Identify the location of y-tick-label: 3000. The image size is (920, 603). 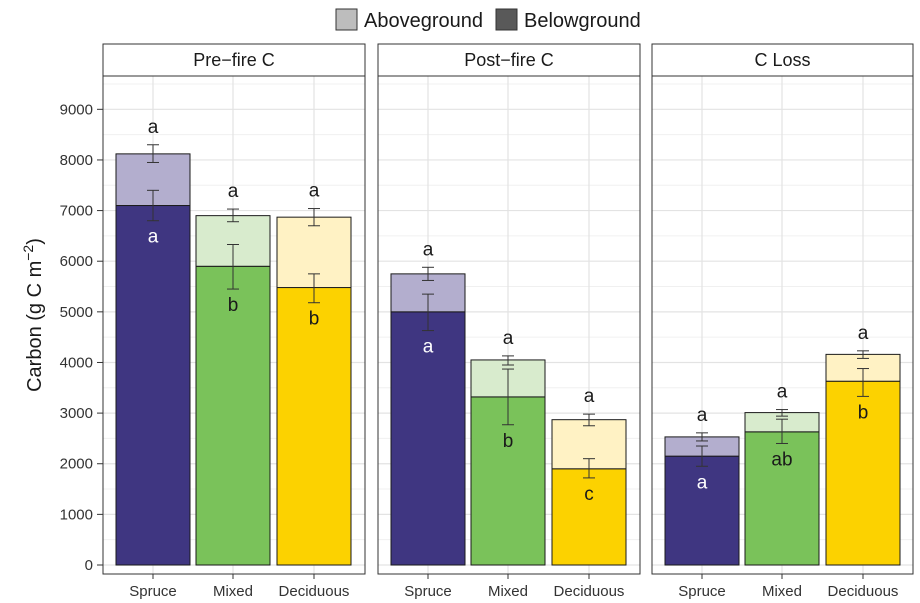
(76, 413).